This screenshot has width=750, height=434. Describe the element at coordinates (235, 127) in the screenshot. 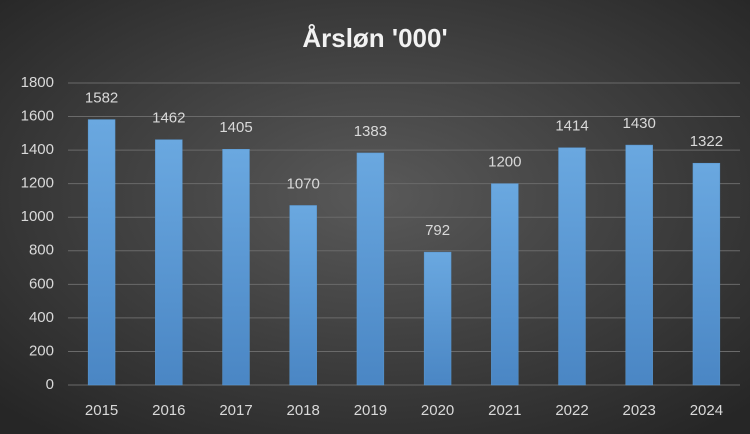

I see `data-label: 1405` at that location.